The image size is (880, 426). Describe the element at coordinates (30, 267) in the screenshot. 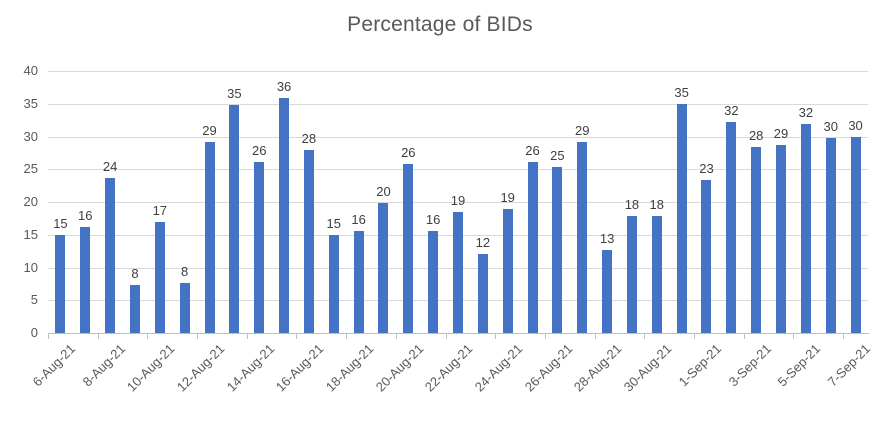

I see `y-tick-label: 10` at that location.